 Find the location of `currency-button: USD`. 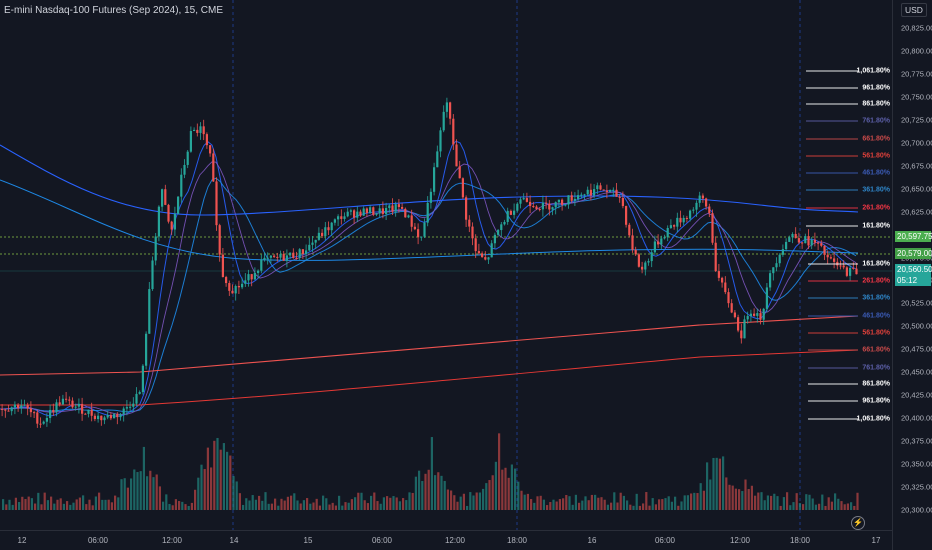

currency-button: USD is located at coordinates (914, 10).